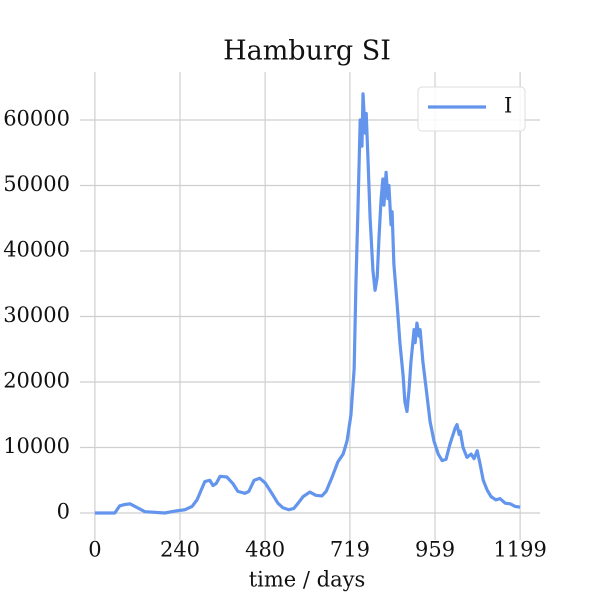  I want to click on x-axis-label: time / days, so click(307, 580).